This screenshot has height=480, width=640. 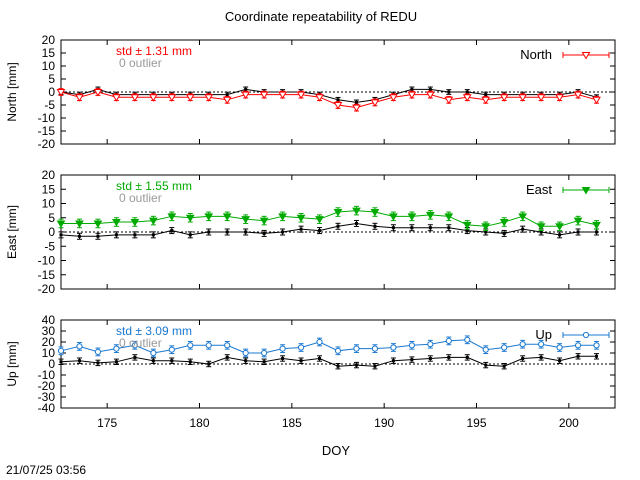 I want to click on x-tick-label: 185, so click(x=292, y=423).